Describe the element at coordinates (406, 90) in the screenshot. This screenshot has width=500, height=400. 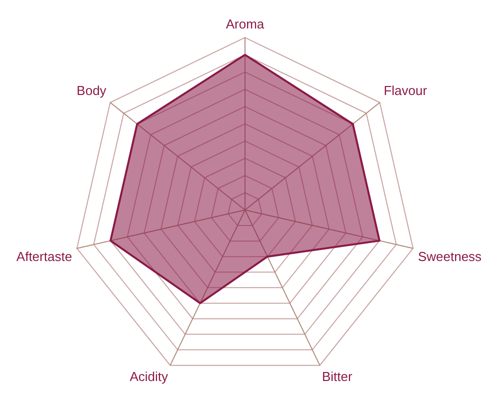
I see `spoke-label: Flavour` at that location.